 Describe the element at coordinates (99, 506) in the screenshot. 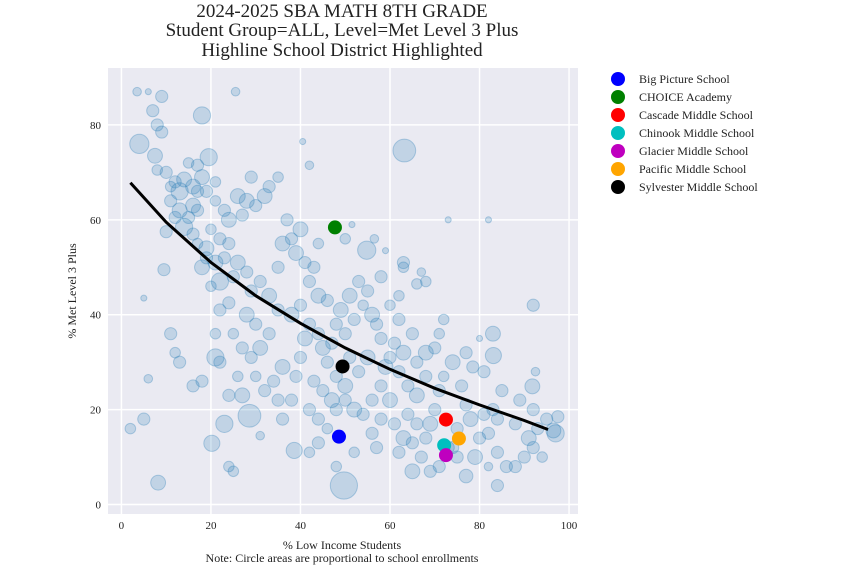

I see `y-tick-label: 0` at that location.